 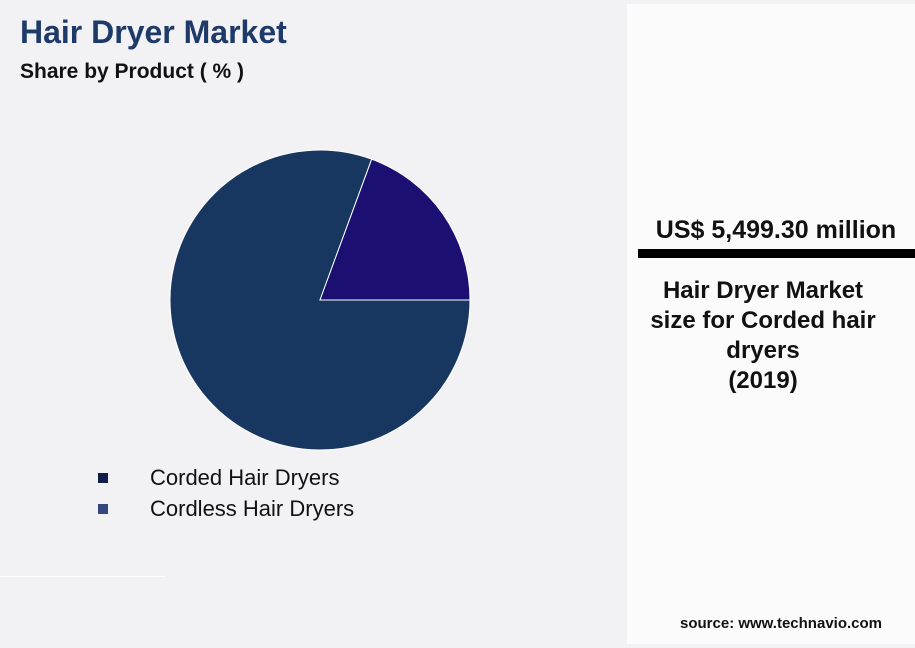 What do you see at coordinates (763, 350) in the screenshot?
I see `description-line: dryers` at bounding box center [763, 350].